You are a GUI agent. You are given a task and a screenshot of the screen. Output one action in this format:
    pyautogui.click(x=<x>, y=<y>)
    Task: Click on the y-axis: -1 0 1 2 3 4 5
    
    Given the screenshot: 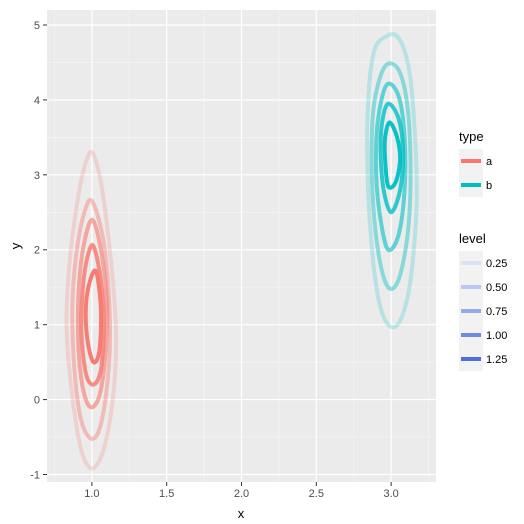 What is the action you would take?
    pyautogui.click(x=38, y=251)
    